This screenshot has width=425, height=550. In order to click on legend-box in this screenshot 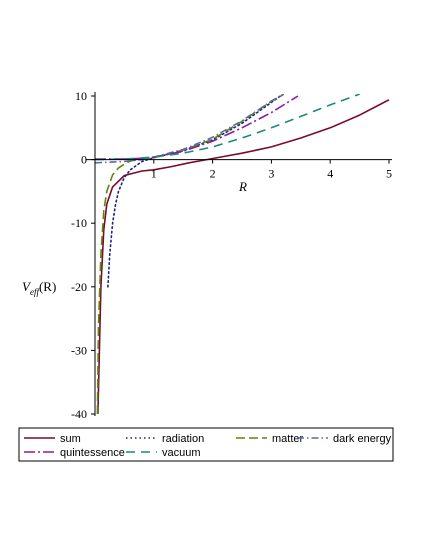, I will do `click(206, 444)`.